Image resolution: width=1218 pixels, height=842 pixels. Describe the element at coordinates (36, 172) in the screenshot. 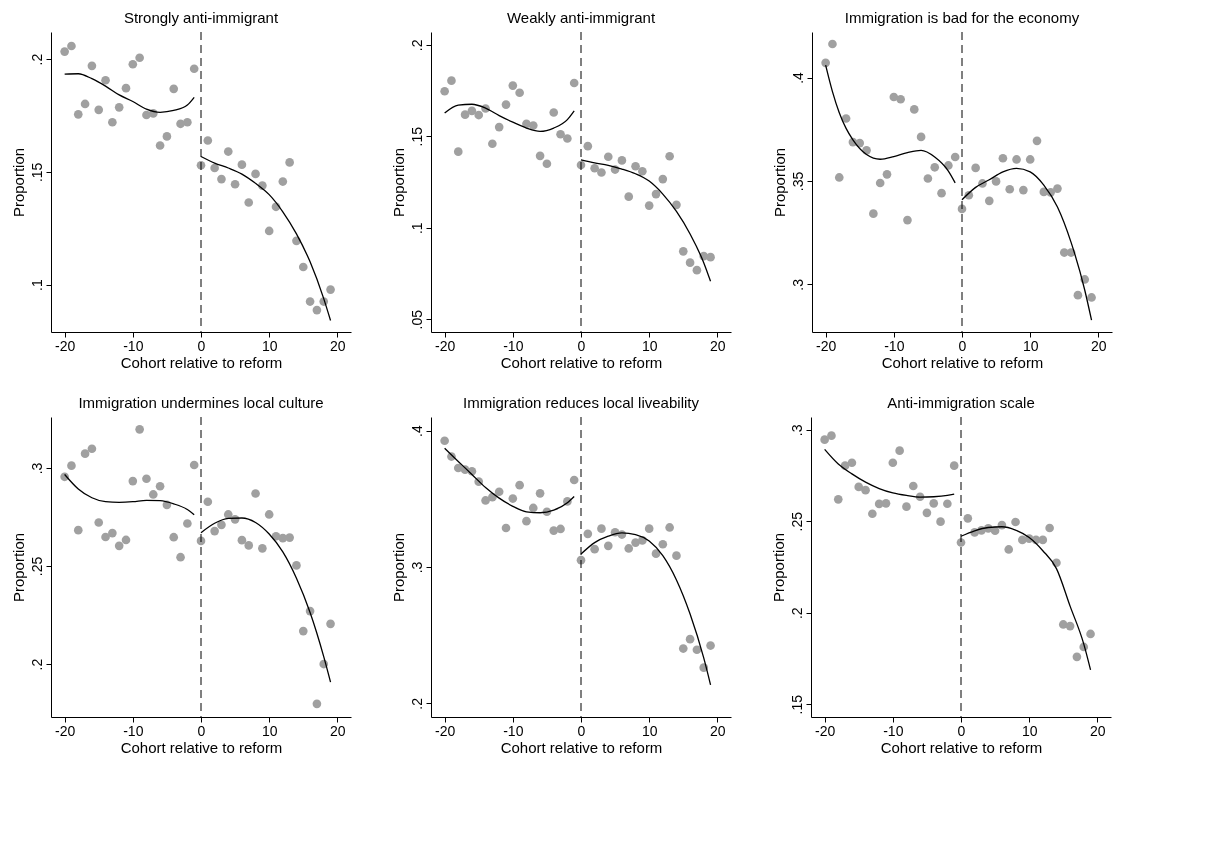

I see `y-tick-label: .15` at that location.